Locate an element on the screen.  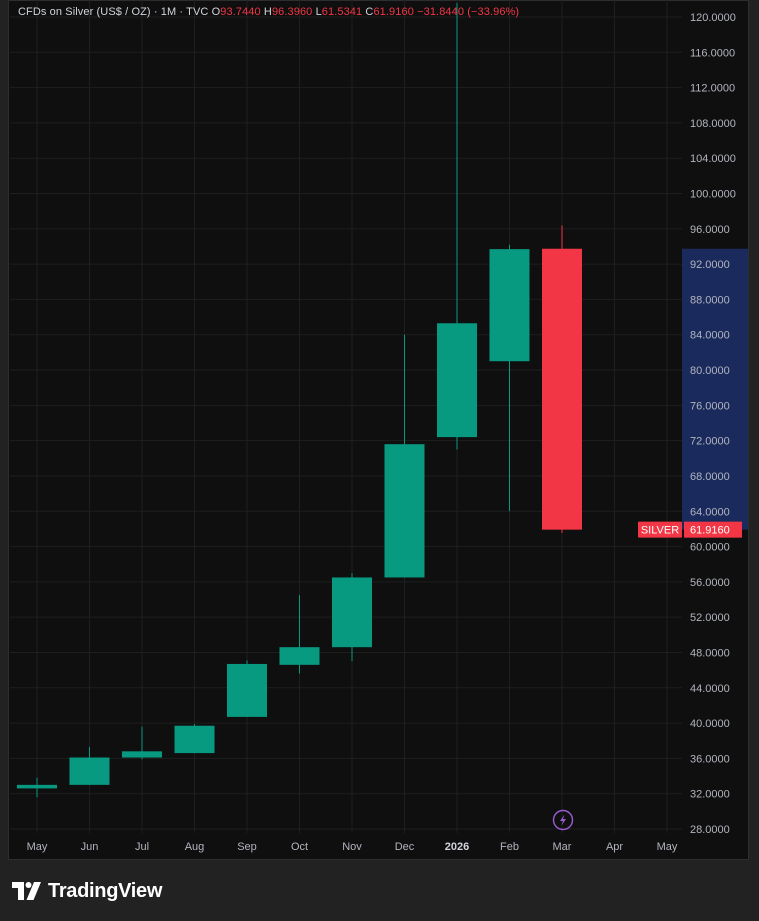
x-tick-label: Jul is located at coordinates (142, 847).